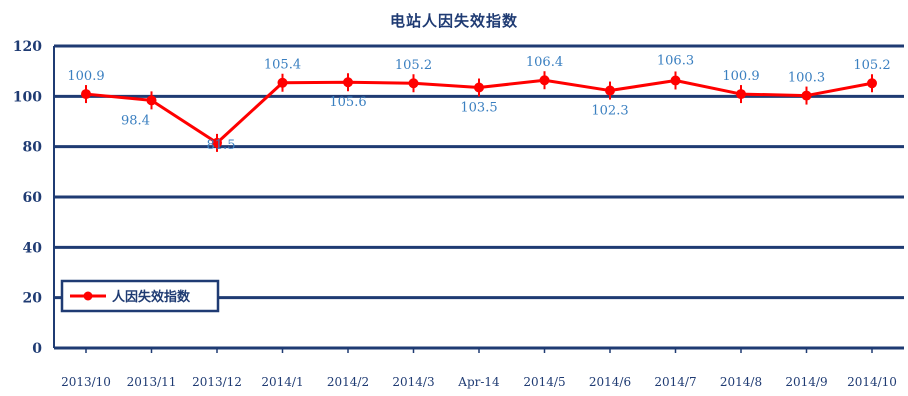 The height and width of the screenshot is (396, 908). I want to click on y-tick-label: 60, so click(33, 198).